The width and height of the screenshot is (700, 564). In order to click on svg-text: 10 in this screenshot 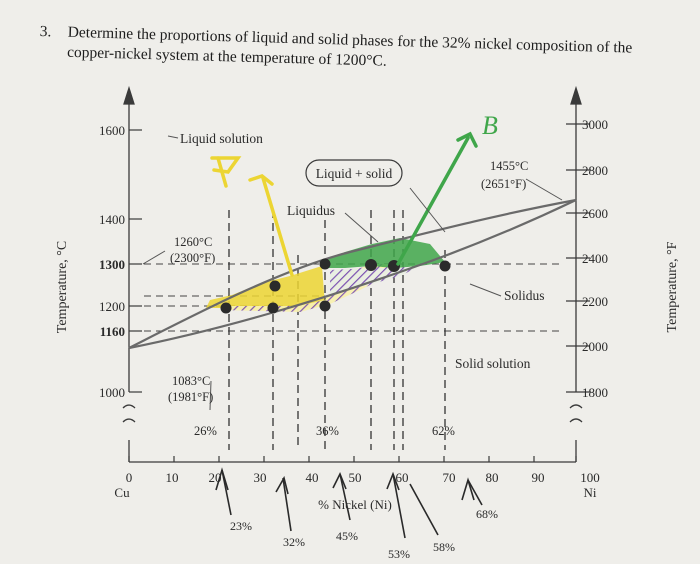, I will do `click(172, 477)`.